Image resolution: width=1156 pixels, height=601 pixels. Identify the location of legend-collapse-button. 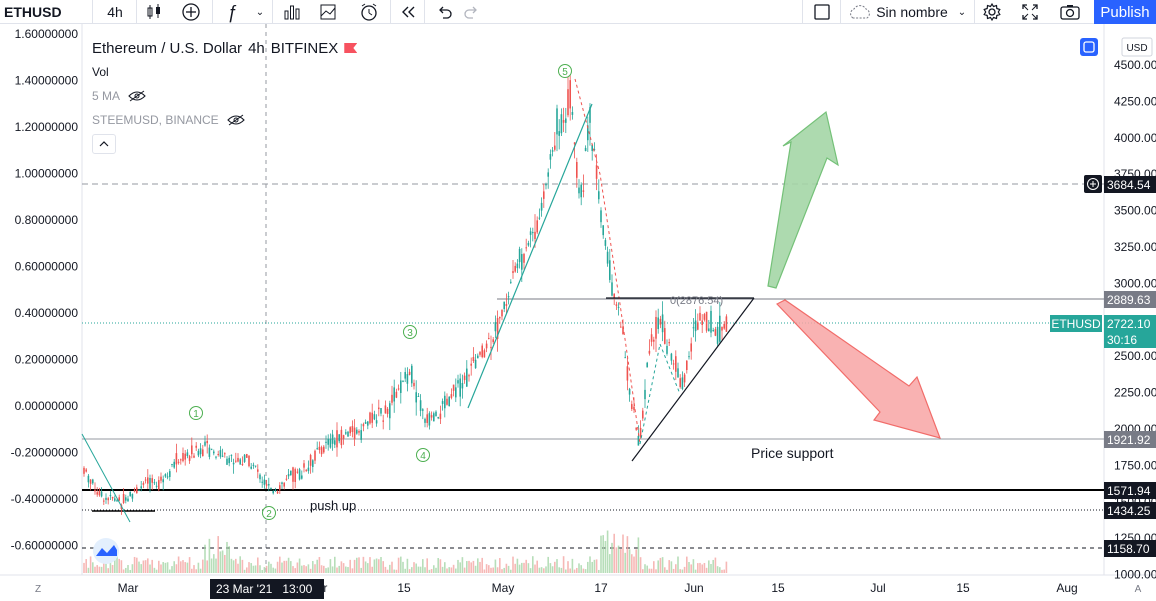
(104, 144).